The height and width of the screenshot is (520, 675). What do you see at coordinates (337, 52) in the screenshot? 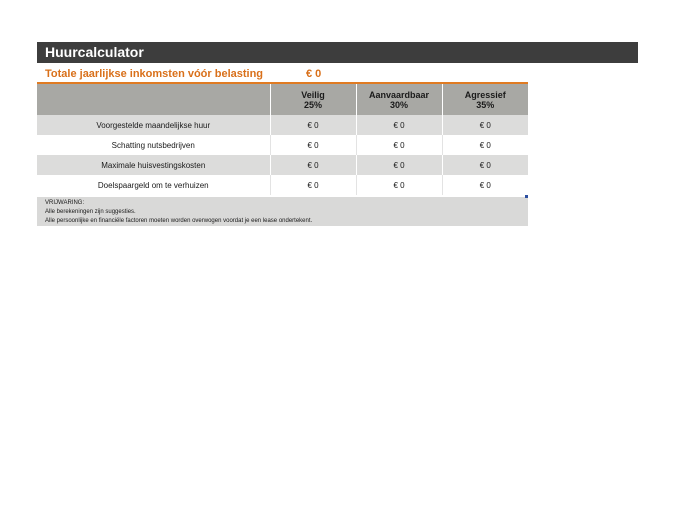
I see `page-title: Huurcalculator` at bounding box center [337, 52].